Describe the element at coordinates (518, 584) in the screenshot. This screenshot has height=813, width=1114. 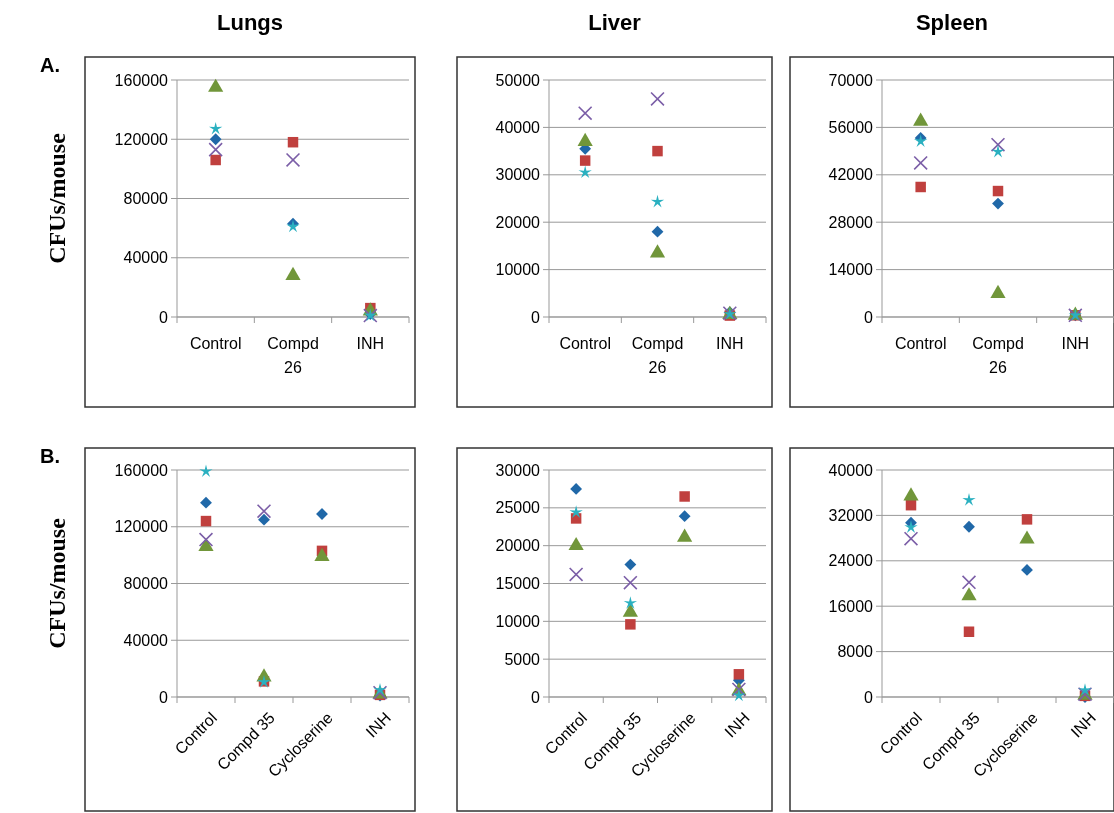
I see `y-tick-label: 15000` at that location.